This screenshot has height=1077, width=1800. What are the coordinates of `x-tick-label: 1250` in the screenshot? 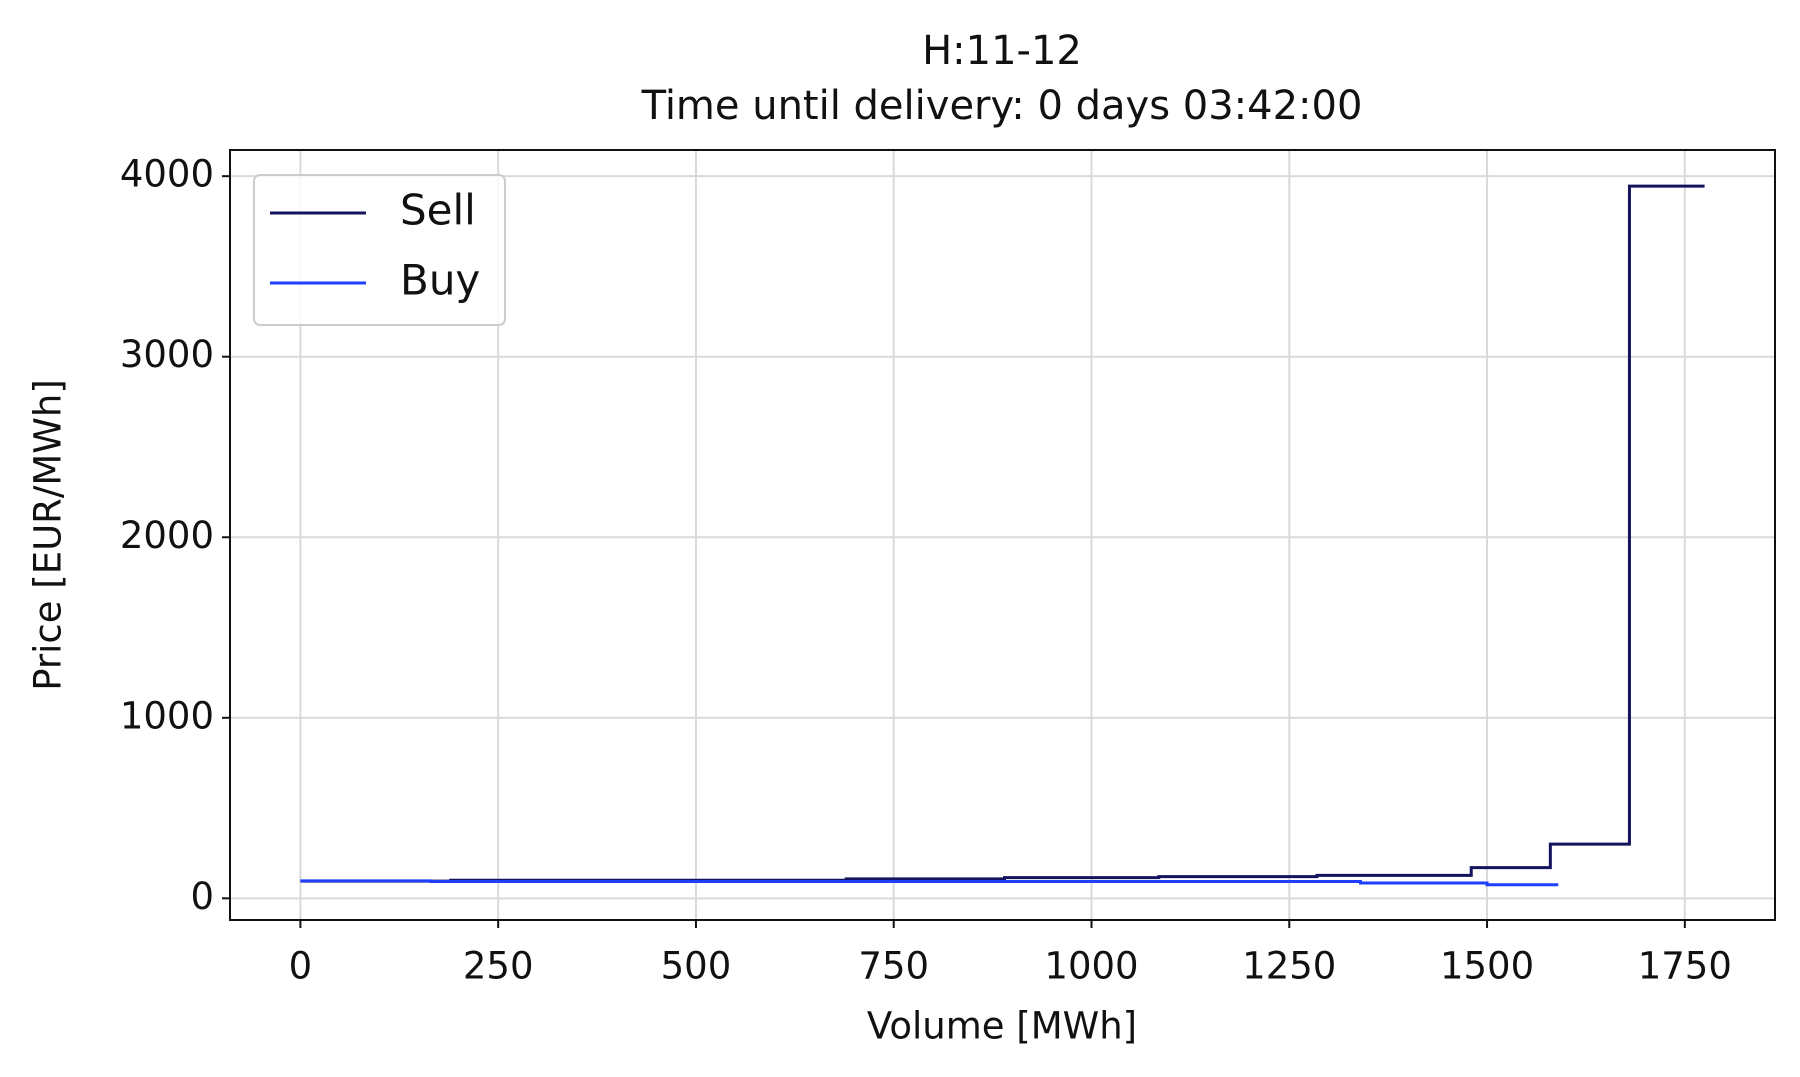 It's located at (1289, 966).